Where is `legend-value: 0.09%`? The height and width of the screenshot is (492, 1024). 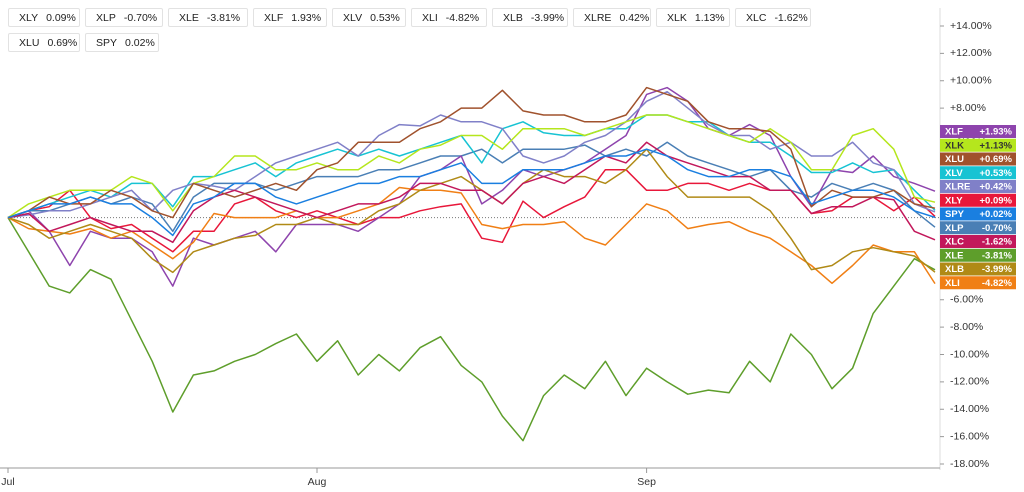
legend-value: 0.09% is located at coordinates (61, 17).